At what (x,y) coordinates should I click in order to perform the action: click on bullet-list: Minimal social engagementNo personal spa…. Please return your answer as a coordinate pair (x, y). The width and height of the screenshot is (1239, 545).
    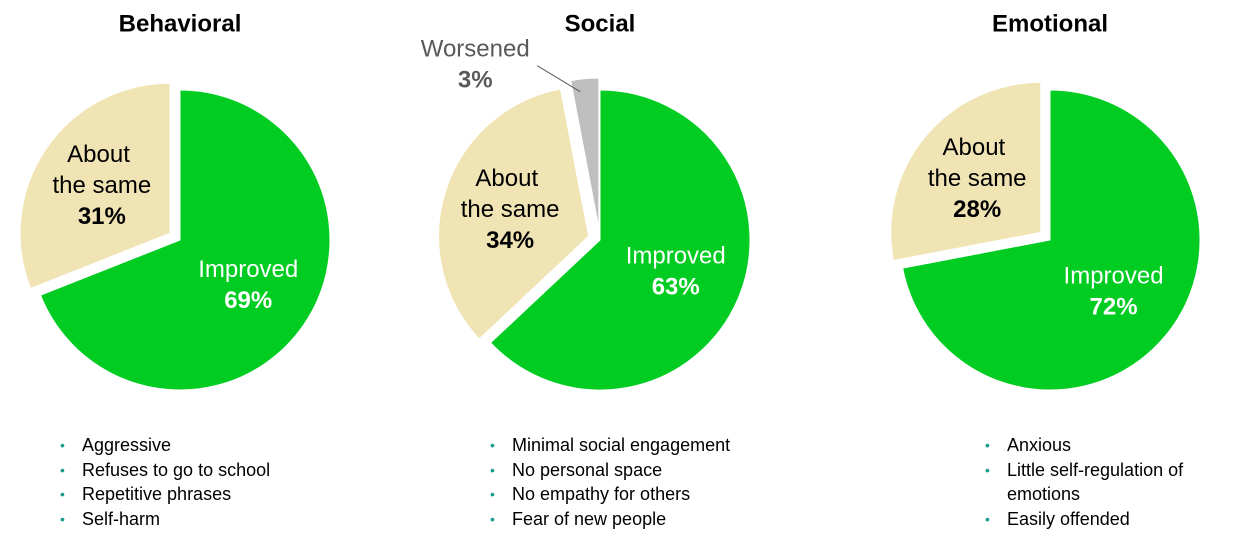
    Looking at the image, I should click on (655, 482).